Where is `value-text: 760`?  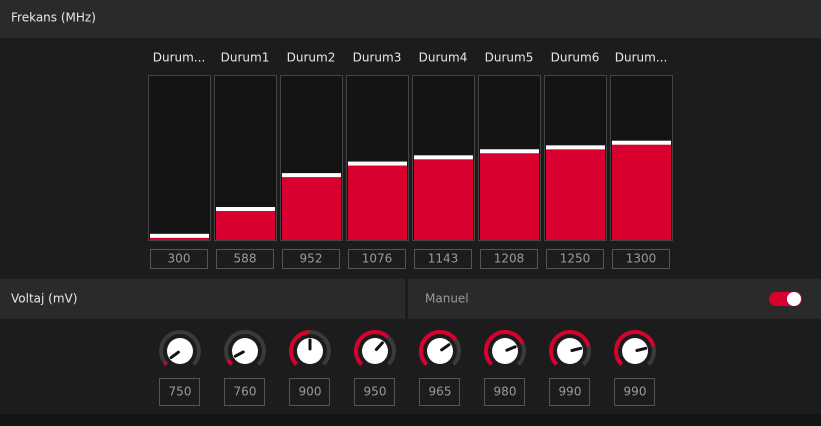 value-text: 760 is located at coordinates (245, 392).